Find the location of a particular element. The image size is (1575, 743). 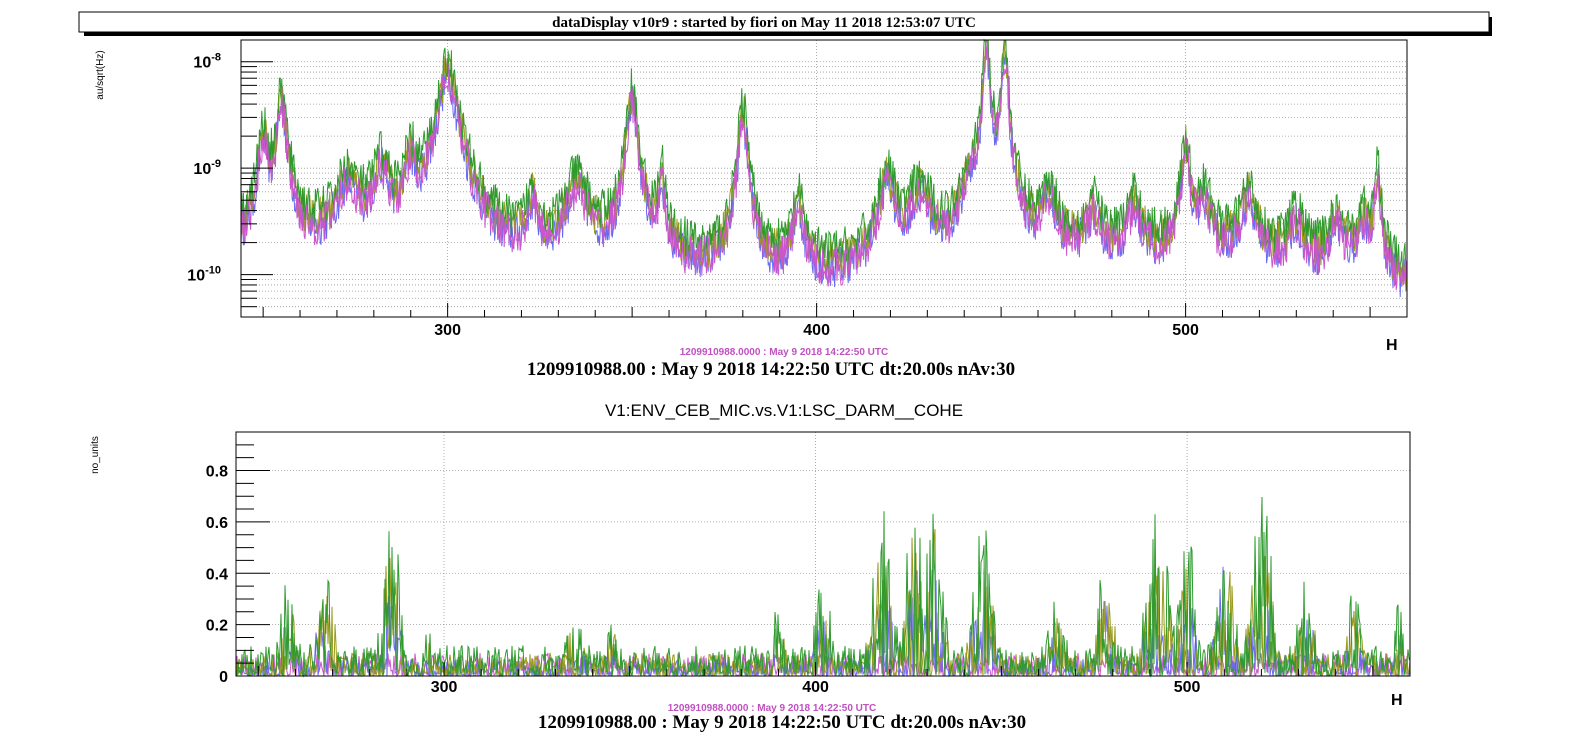

top-ylabel: au/sqrt(Hz) is located at coordinates (100, 74).